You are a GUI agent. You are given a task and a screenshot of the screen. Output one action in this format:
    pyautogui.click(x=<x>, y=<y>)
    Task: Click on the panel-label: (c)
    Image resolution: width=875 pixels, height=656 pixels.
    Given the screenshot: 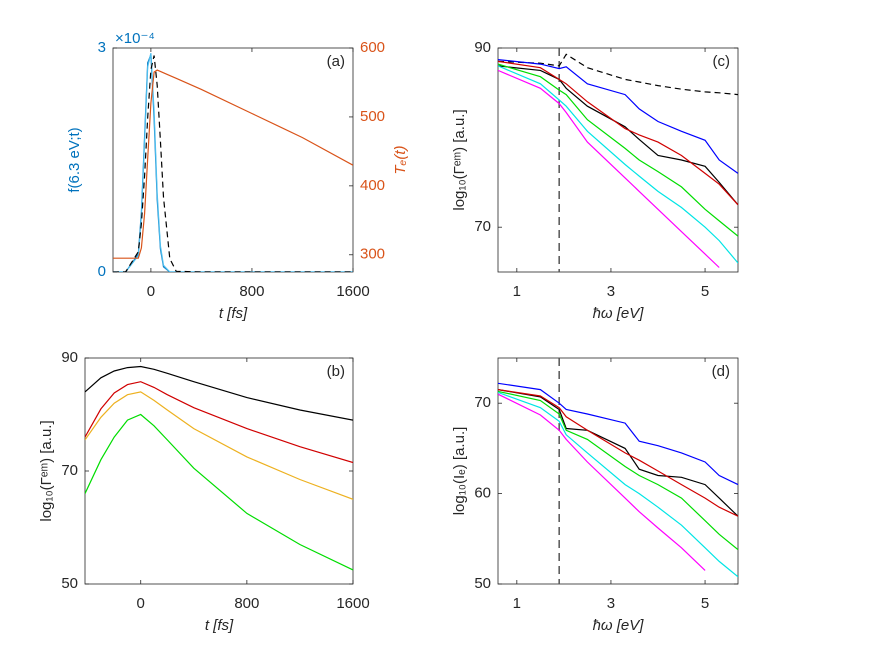 What is the action you would take?
    pyautogui.click(x=722, y=61)
    